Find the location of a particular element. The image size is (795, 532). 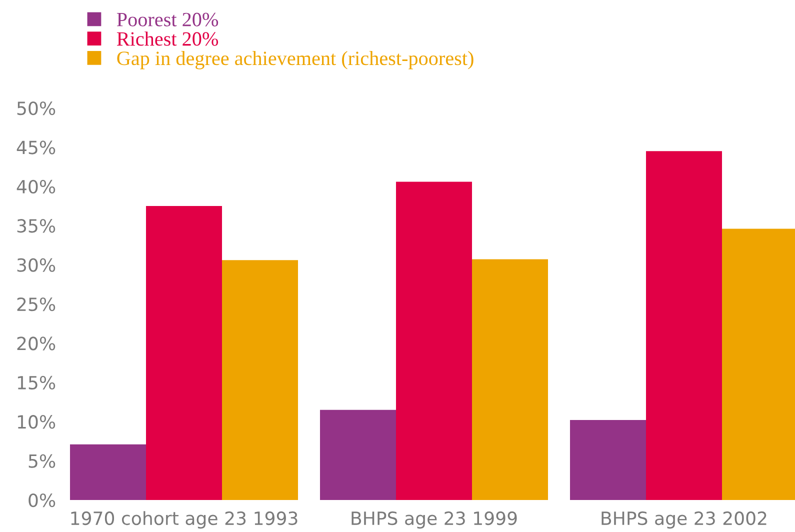

y-tick-label: 40% is located at coordinates (36, 187).